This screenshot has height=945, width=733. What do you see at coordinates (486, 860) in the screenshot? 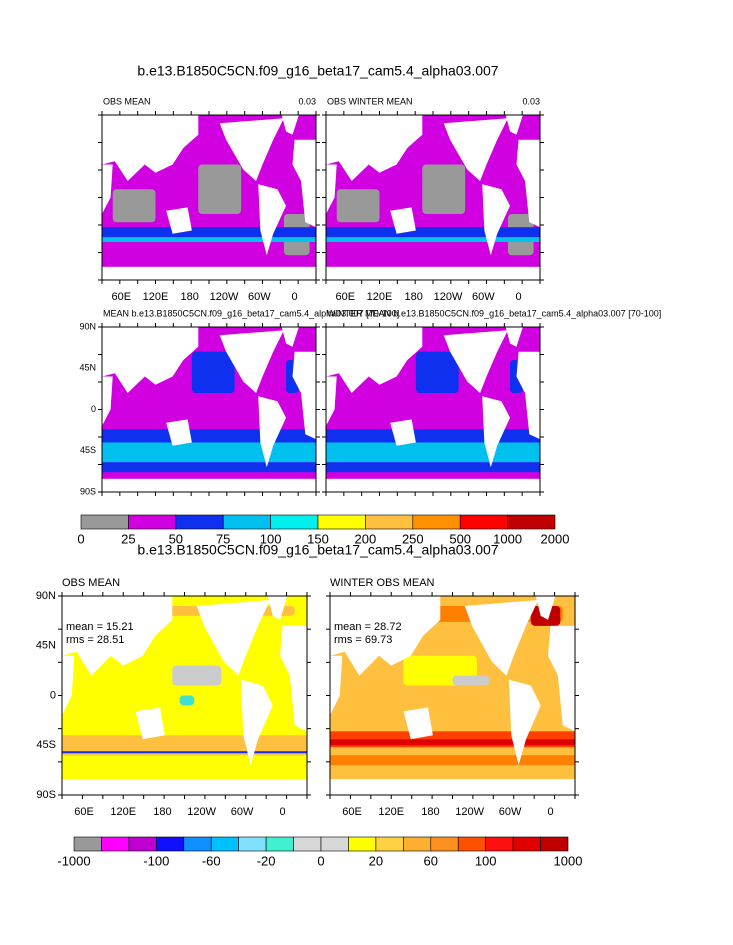
I see `colorbar-label: 100` at bounding box center [486, 860].